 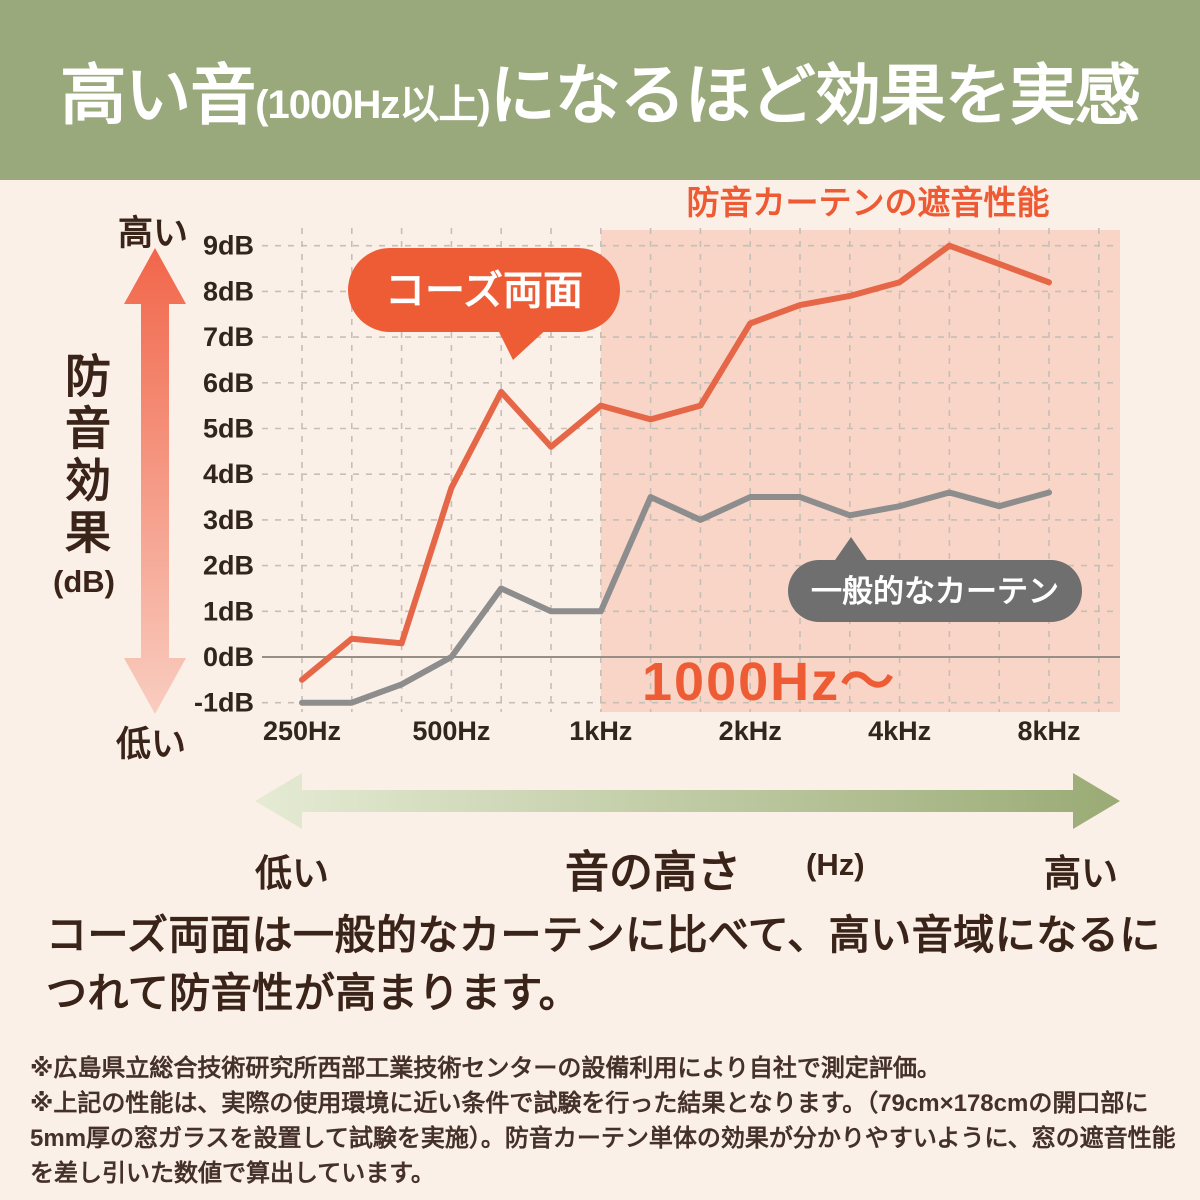 I want to click on x-tick-label: 2kHz, so click(x=750, y=731).